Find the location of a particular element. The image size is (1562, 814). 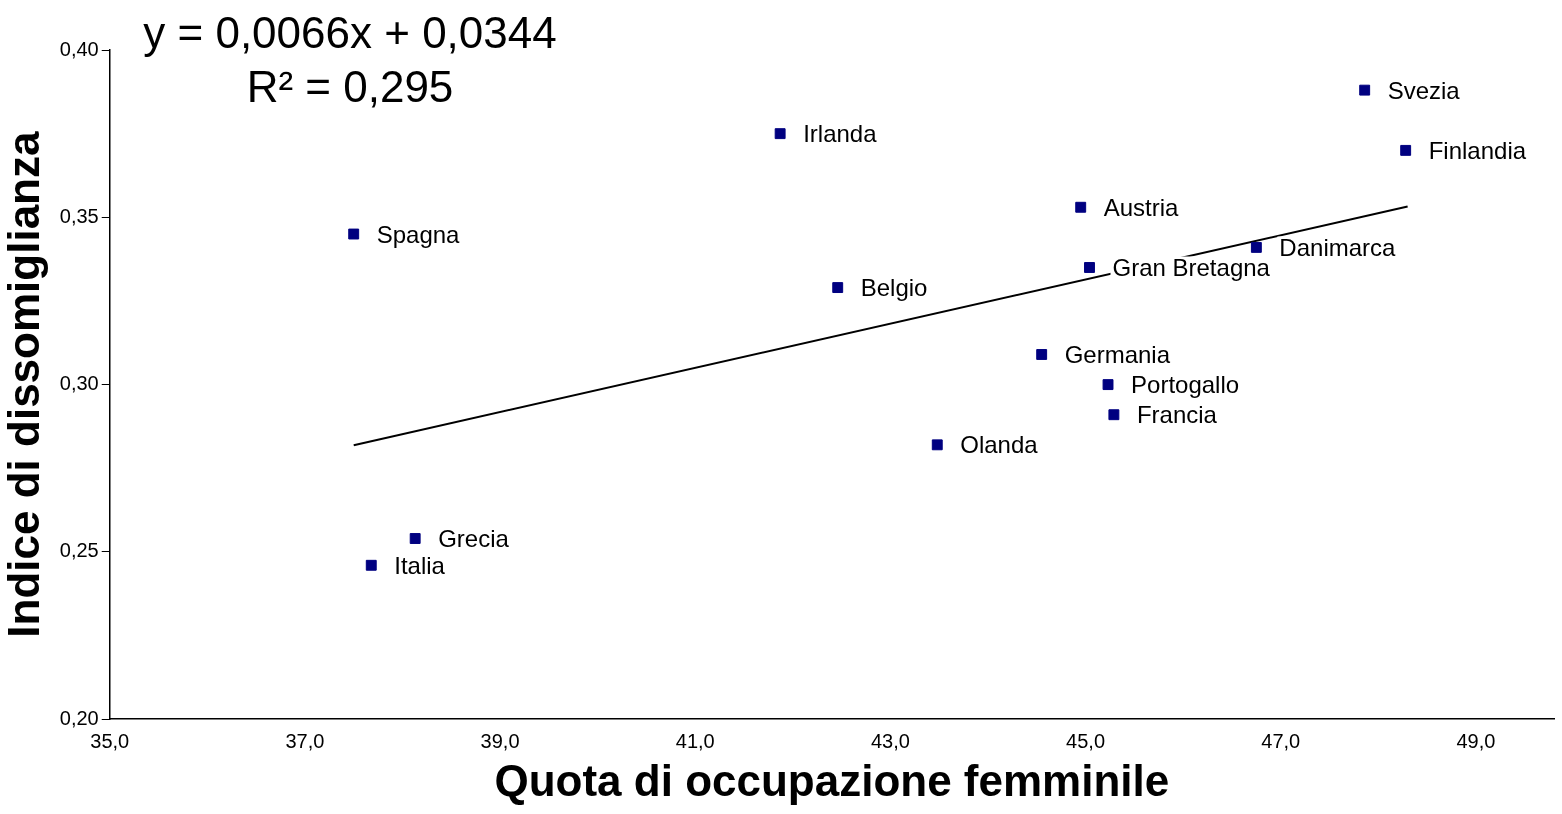

y-tick-label: 0,40 is located at coordinates (79, 48).